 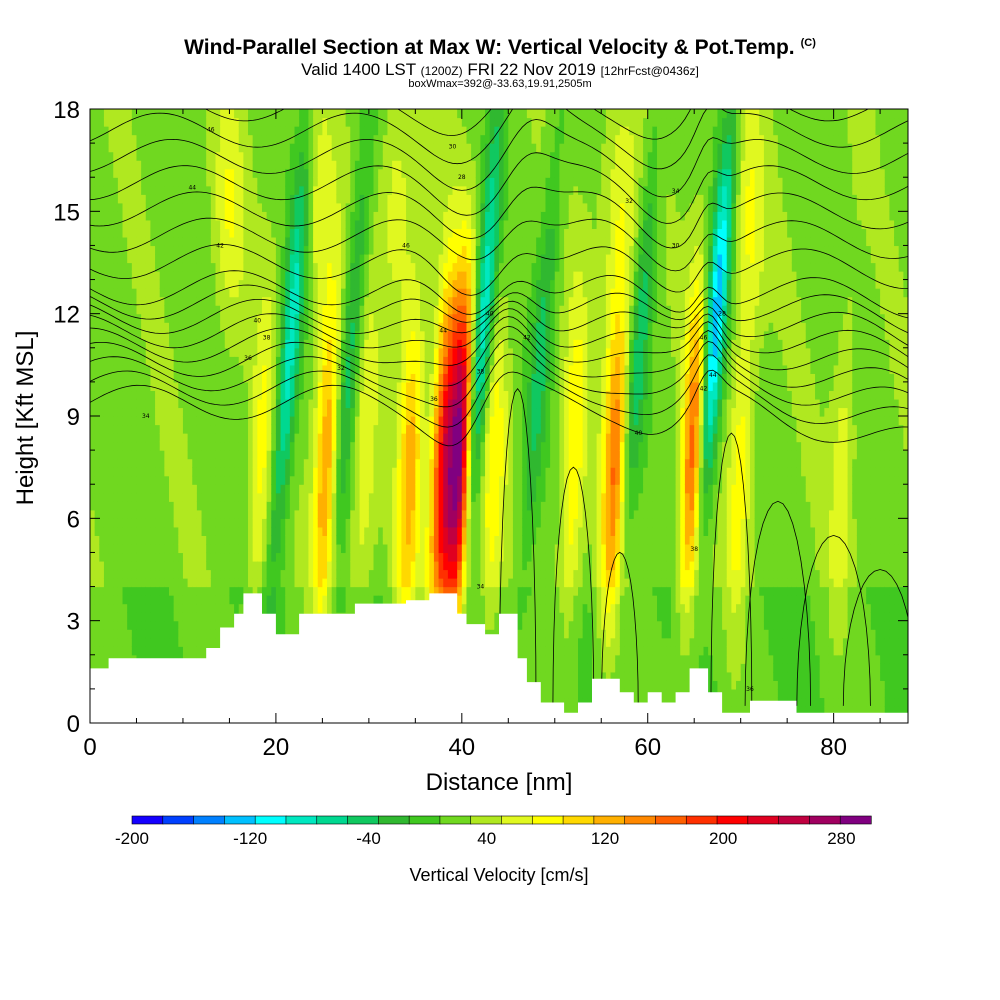 I want to click on copyright-mark: (C), so click(x=808, y=43).